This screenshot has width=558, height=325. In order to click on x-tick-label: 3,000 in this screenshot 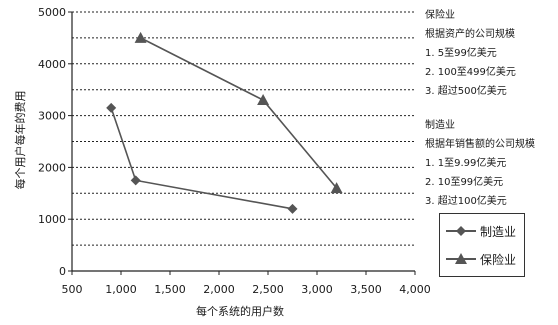, I will do `click(317, 289)`.